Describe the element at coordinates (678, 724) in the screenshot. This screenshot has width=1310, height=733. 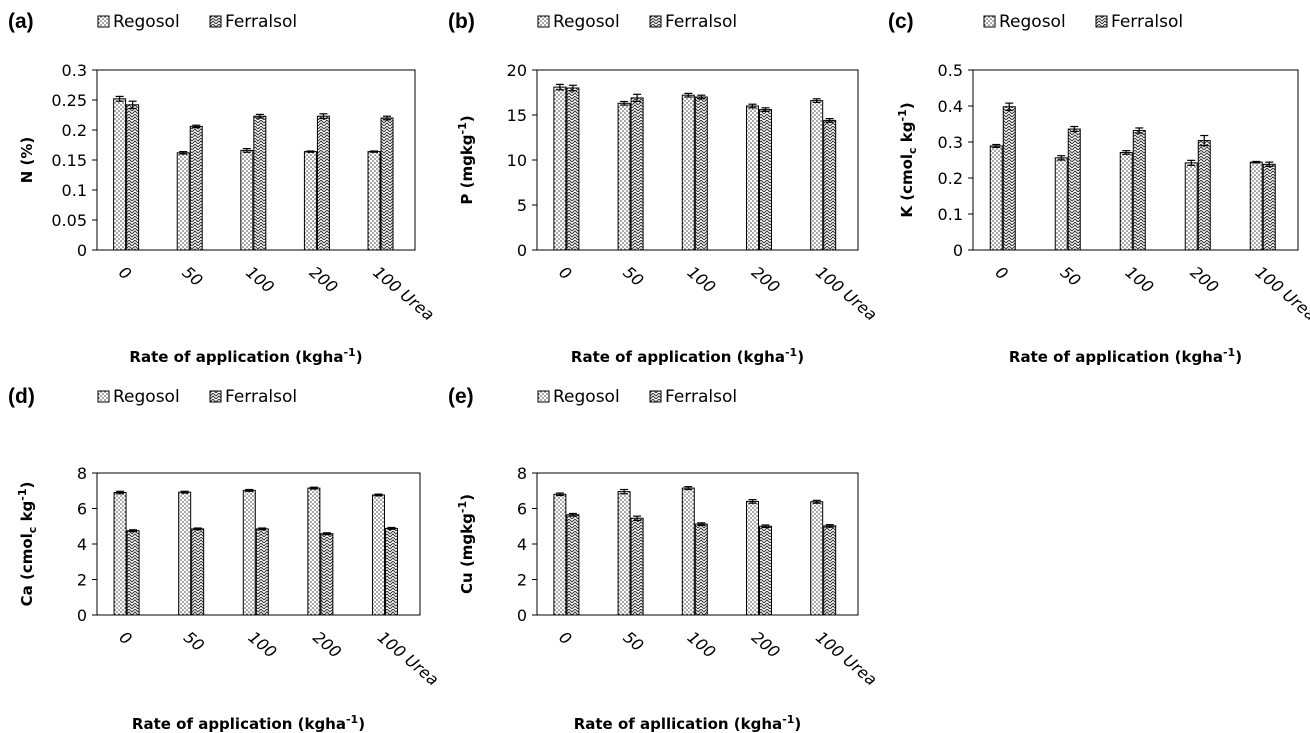
I see `x-axis-label-main: Rate of apllication (kgha` at that location.